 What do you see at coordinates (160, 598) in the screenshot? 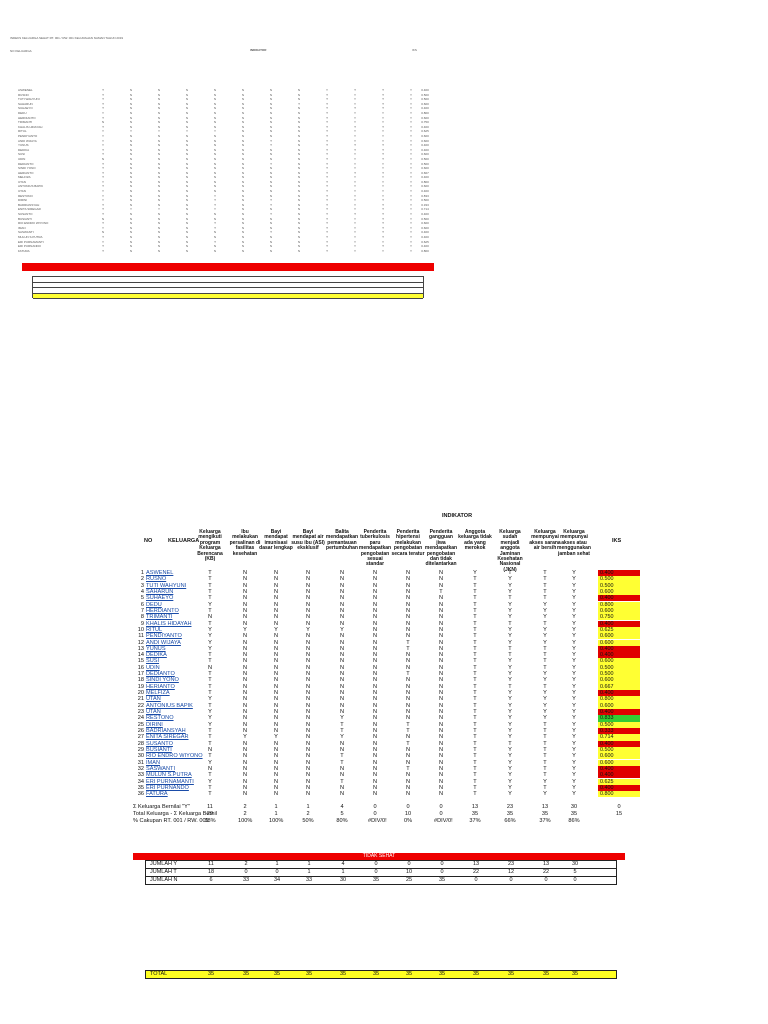
I see `family-name-link: SUHAEYO` at bounding box center [160, 598].